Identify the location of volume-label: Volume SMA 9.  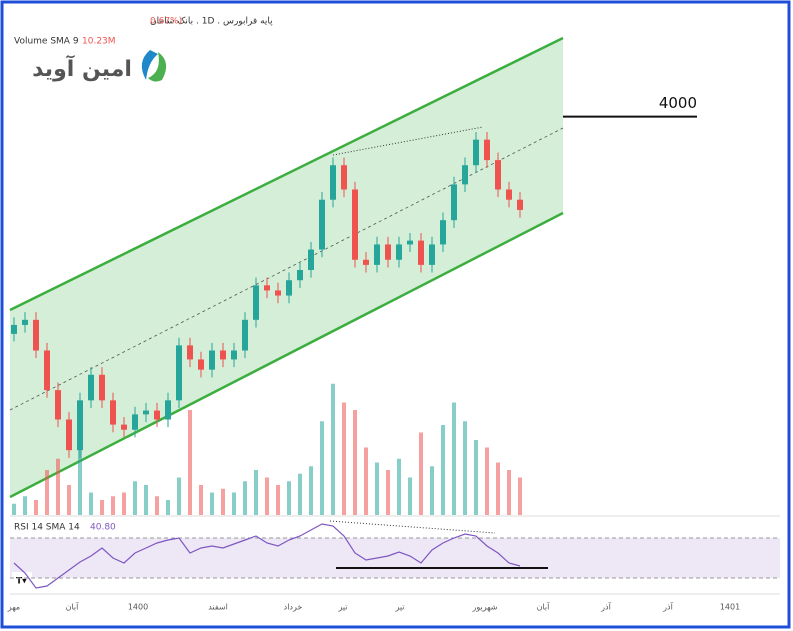
(46, 42).